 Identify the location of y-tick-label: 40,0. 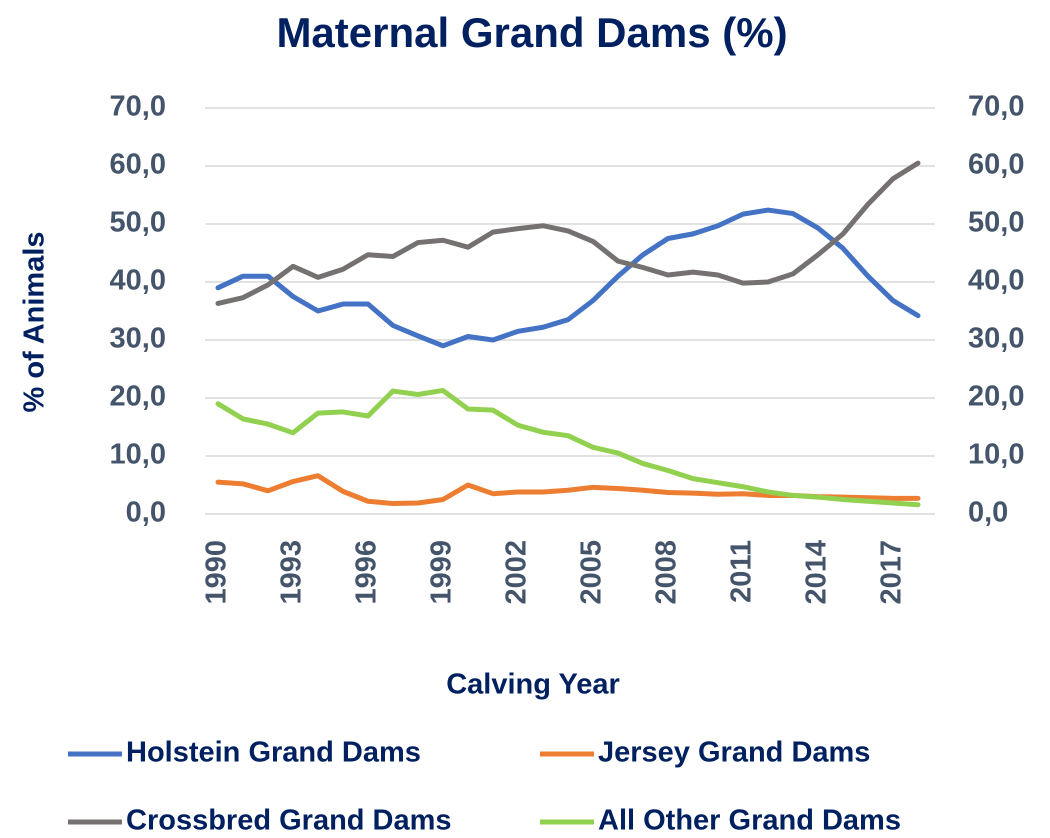
(138, 281).